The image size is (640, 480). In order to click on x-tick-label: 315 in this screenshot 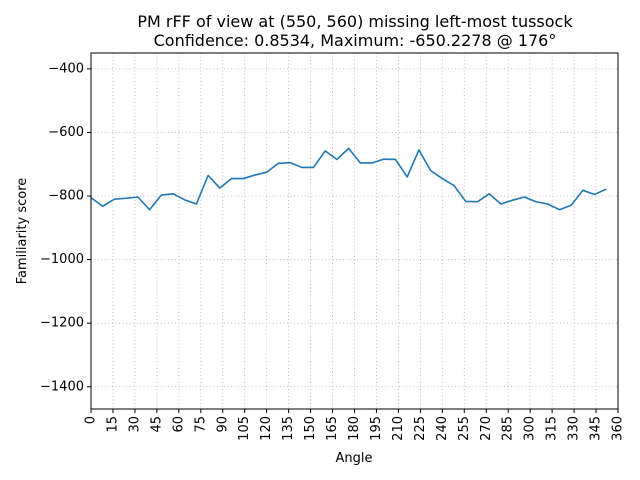, I will do `click(552, 428)`.